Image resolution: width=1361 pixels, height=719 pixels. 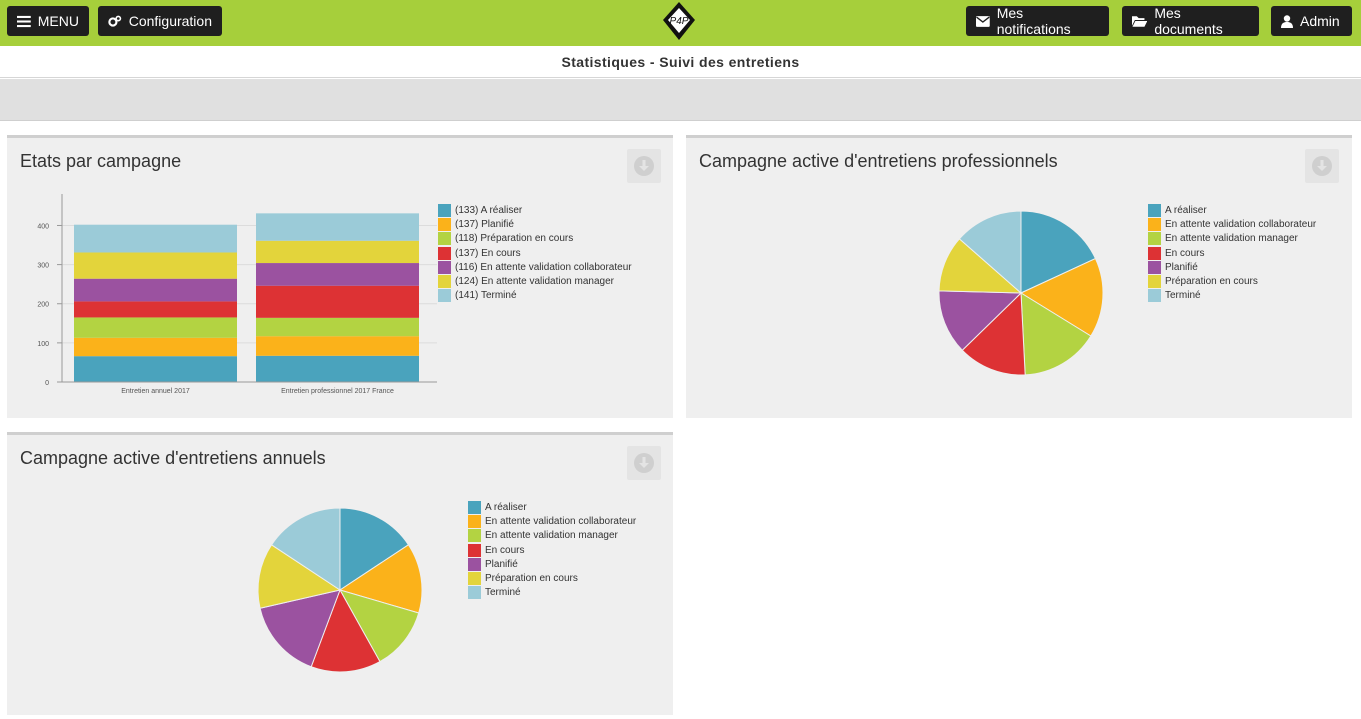 What do you see at coordinates (535, 224) in the screenshot?
I see `legend-item: (137) Planifié` at bounding box center [535, 224].